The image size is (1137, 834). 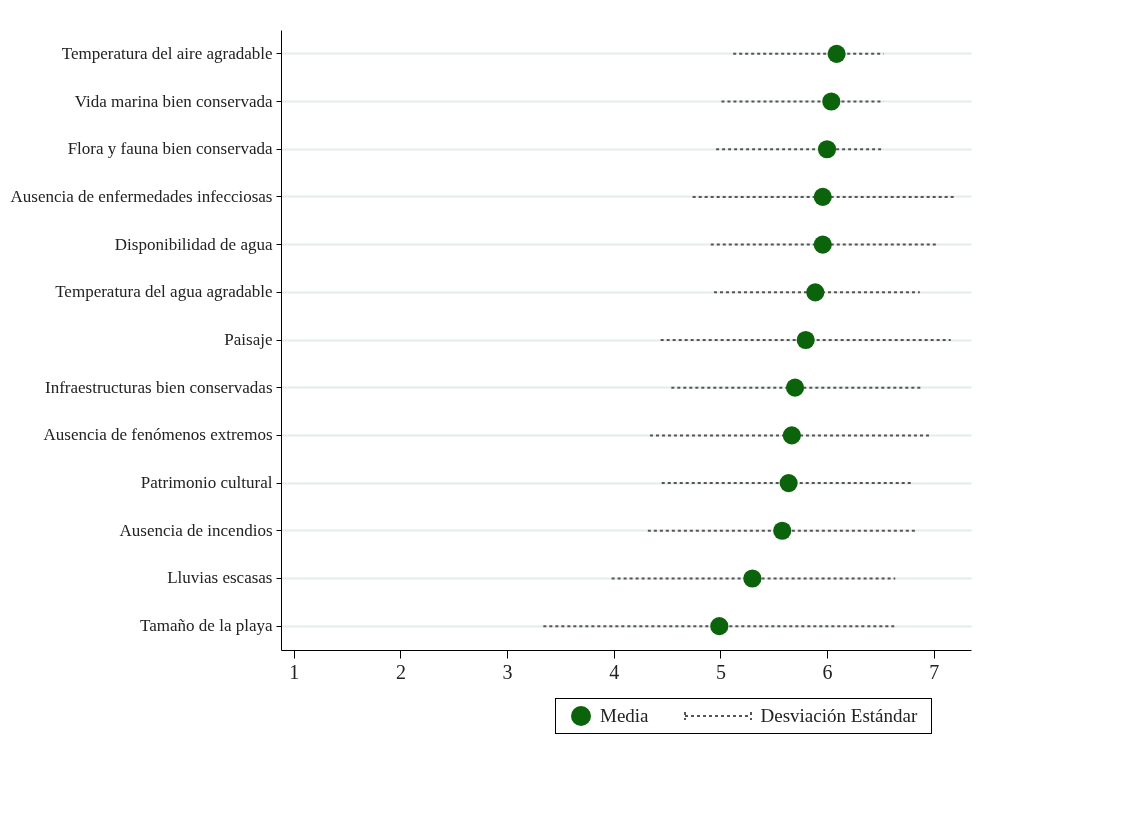 What do you see at coordinates (934, 671) in the screenshot?
I see `x-tick-label: 7` at bounding box center [934, 671].